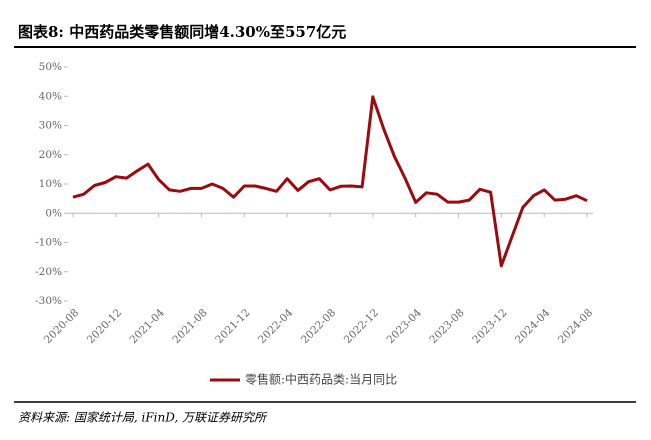 The image size is (651, 440). What do you see at coordinates (61, 326) in the screenshot?
I see `x-tick-label: 2020-08` at bounding box center [61, 326].